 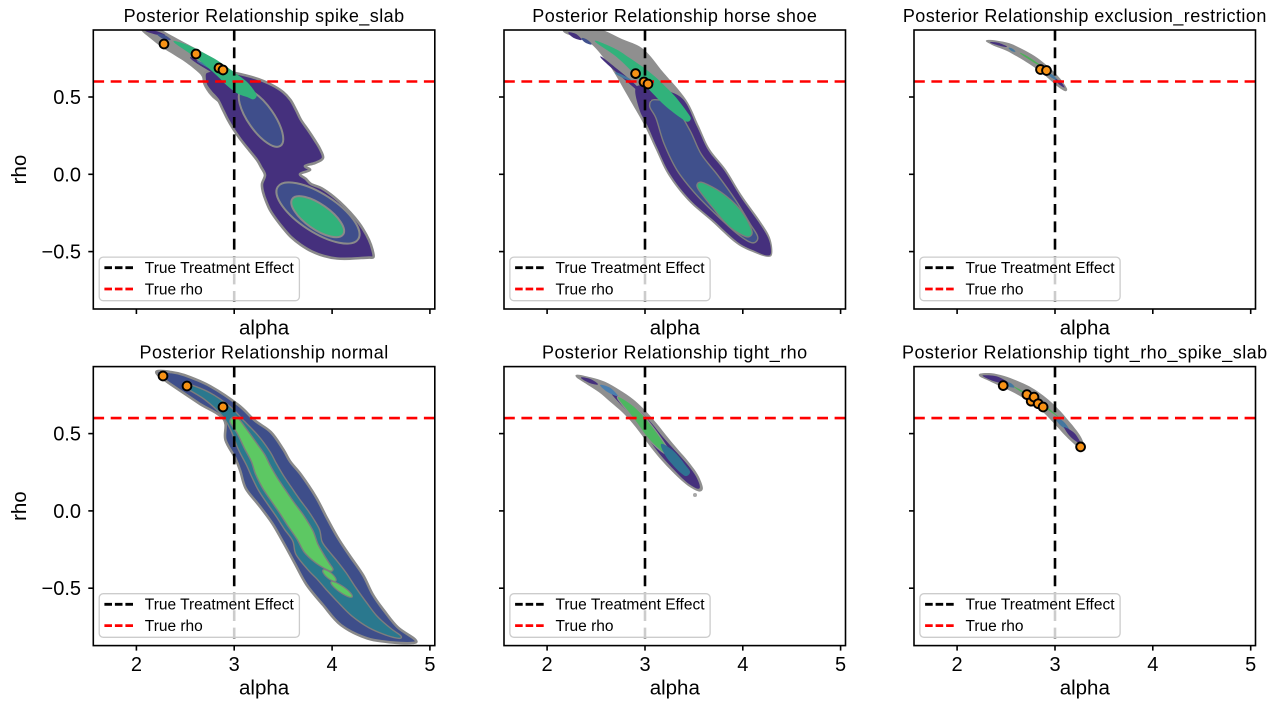 What do you see at coordinates (674, 16) in the screenshot?
I see `svg-text:Posterior Relationship horse s: Posterior Relationship horse shoe` at bounding box center [674, 16].